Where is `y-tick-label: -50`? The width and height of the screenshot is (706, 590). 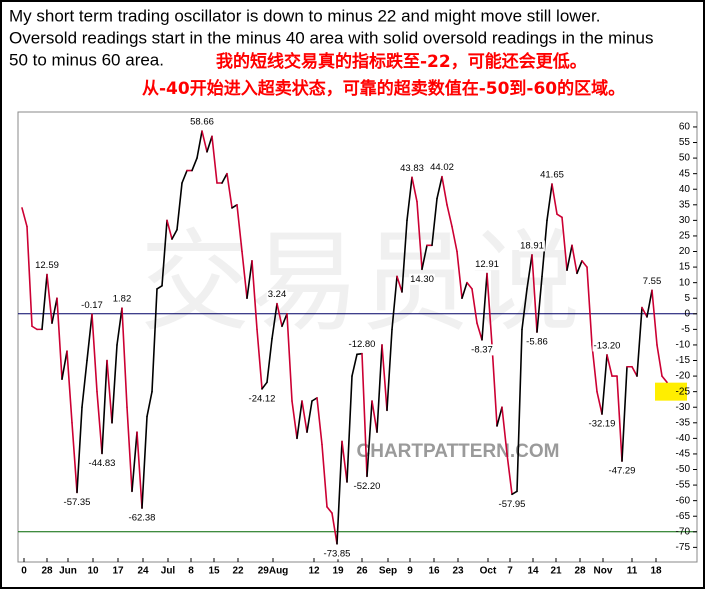 y-tick-label: -50 is located at coordinates (683, 469).